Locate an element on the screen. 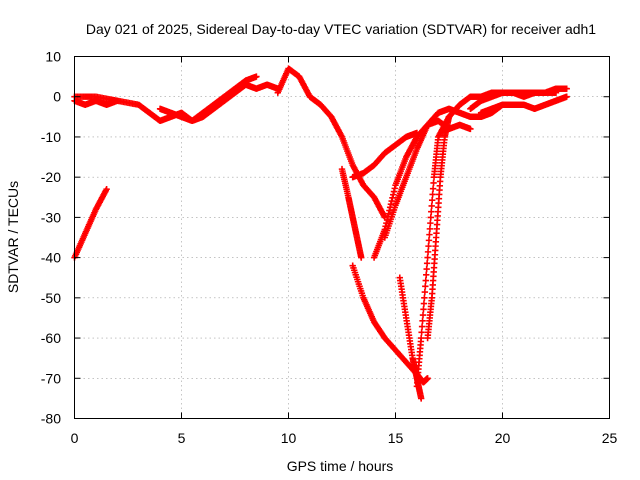 The image size is (640, 480). x-tick-label: 5 is located at coordinates (182, 438).